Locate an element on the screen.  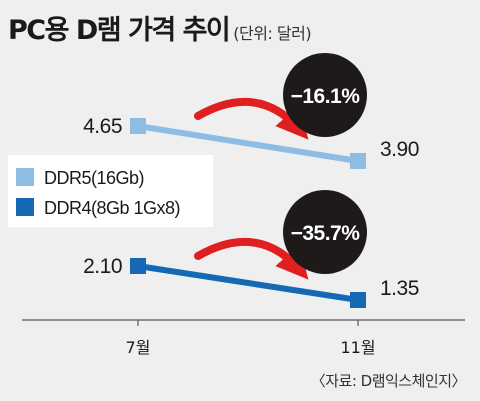
x-tick-label: 7월 is located at coordinates (138, 347).